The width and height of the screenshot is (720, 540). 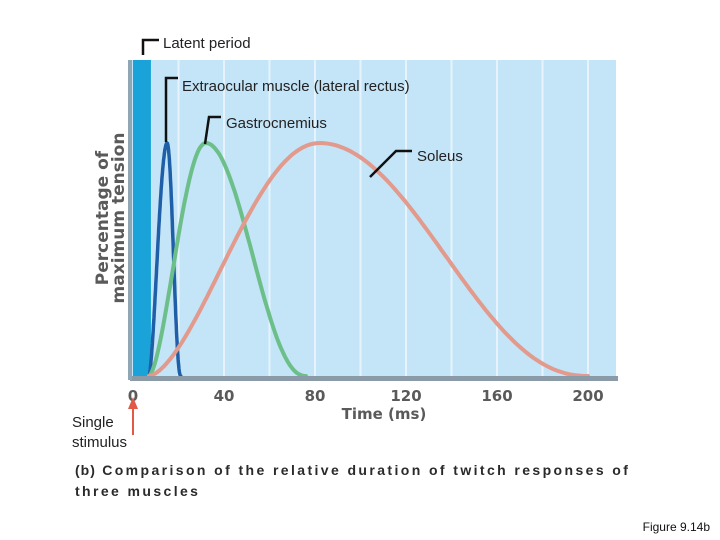 What do you see at coordinates (142, 219) in the screenshot?
I see `latent-period-band` at bounding box center [142, 219].